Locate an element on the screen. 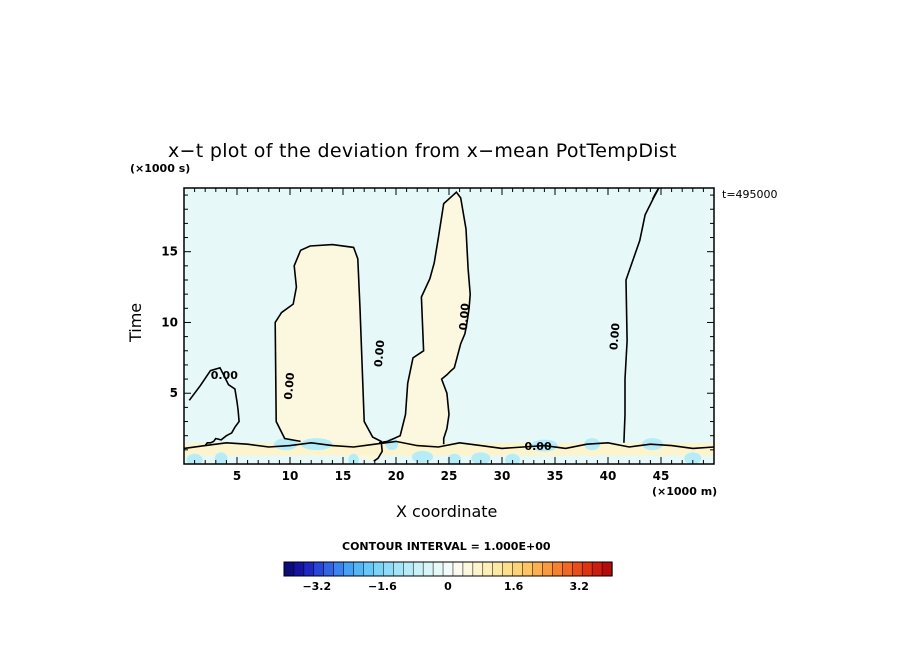 The width and height of the screenshot is (904, 654). colorbar-tick-label: 0 is located at coordinates (448, 586).